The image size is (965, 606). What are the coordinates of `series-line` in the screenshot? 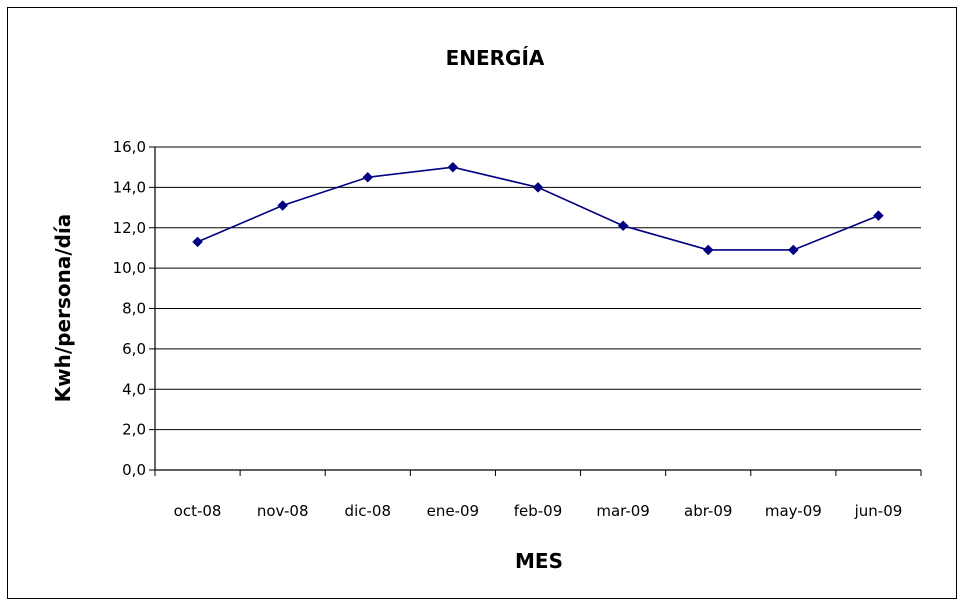 It's located at (538, 208).